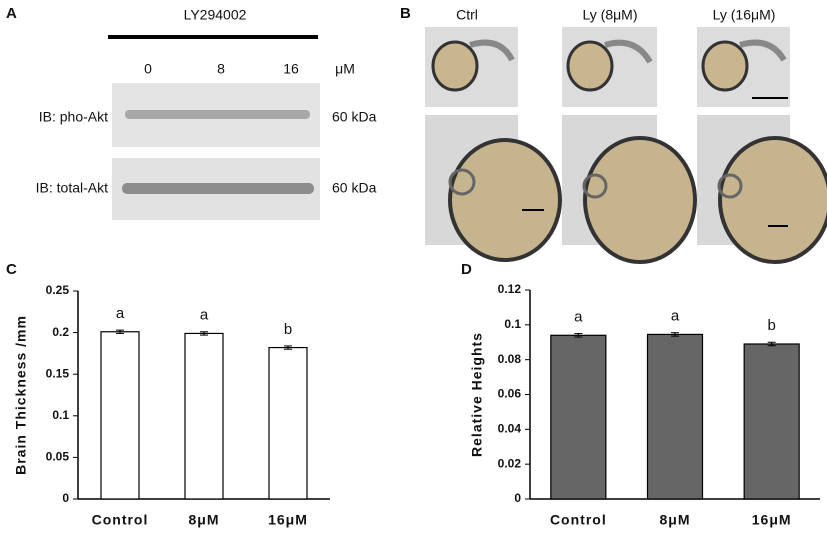 This screenshot has width=827, height=538. I want to click on y-tick-label: 0.04, so click(510, 429).